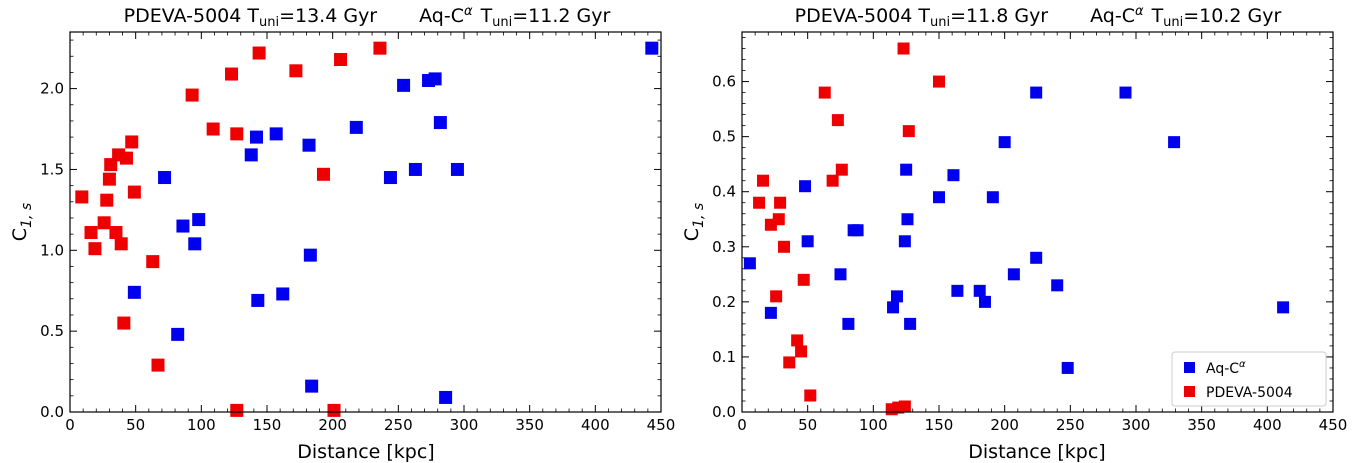 The height and width of the screenshot is (463, 1366). I want to click on right-title-sub-b: uni, so click(1173, 22).